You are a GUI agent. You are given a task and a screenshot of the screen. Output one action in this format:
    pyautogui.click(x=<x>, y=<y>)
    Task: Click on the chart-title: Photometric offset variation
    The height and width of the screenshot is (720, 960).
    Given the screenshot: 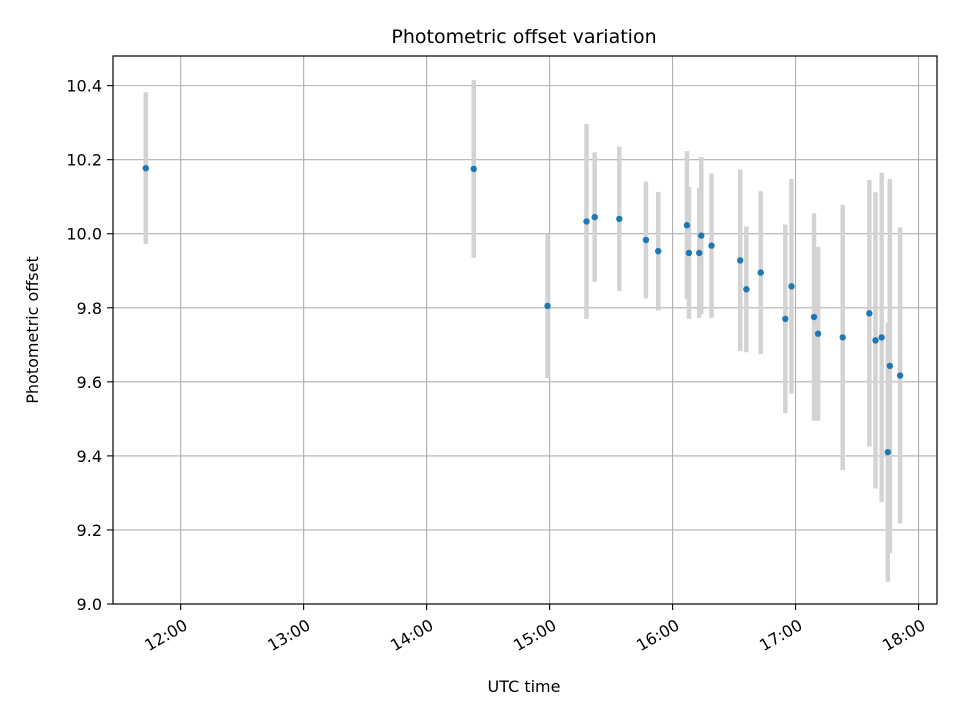 What is the action you would take?
    pyautogui.click(x=523, y=37)
    